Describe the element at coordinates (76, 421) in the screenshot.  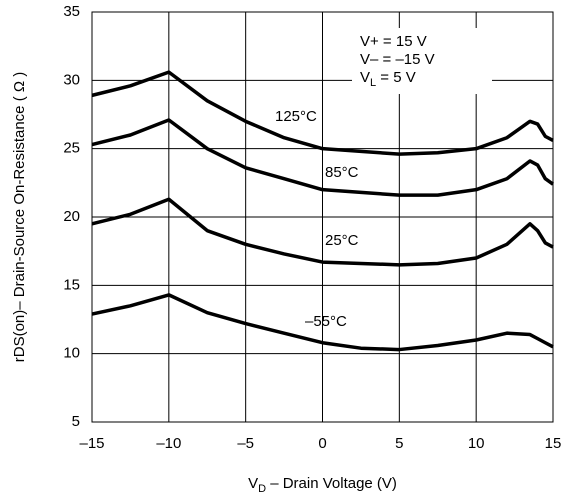
I see `y-tick-label: 5` at that location.